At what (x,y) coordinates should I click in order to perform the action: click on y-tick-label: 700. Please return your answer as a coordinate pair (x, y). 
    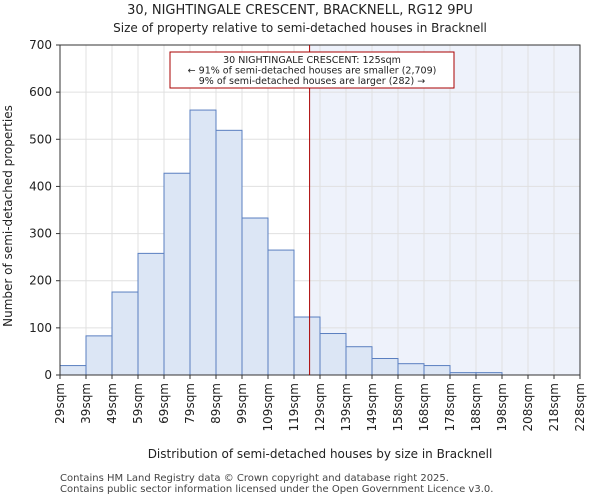
    Looking at the image, I should click on (40, 45).